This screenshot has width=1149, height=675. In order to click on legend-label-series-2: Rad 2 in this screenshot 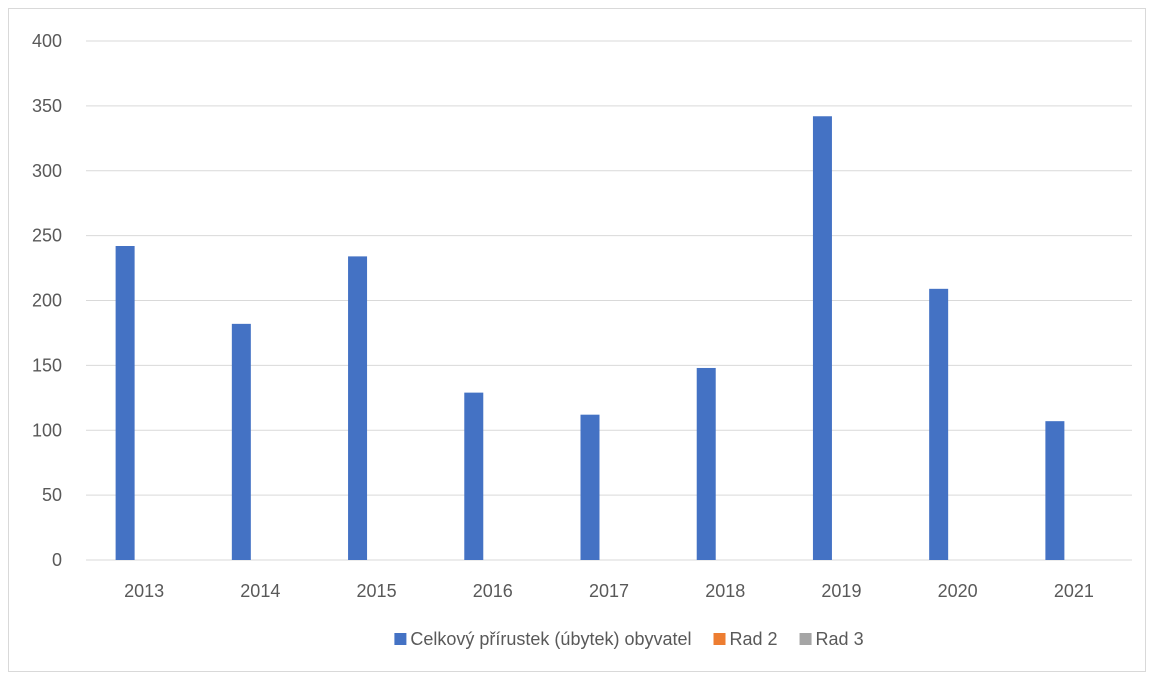, I will do `click(754, 639)`.